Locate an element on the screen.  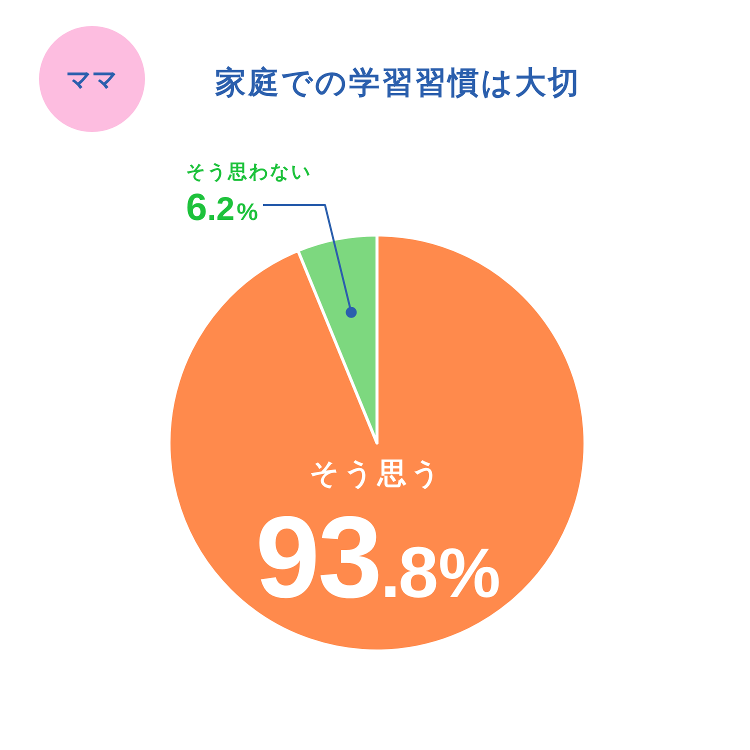
slice-label: そう思う is located at coordinates (377, 473).